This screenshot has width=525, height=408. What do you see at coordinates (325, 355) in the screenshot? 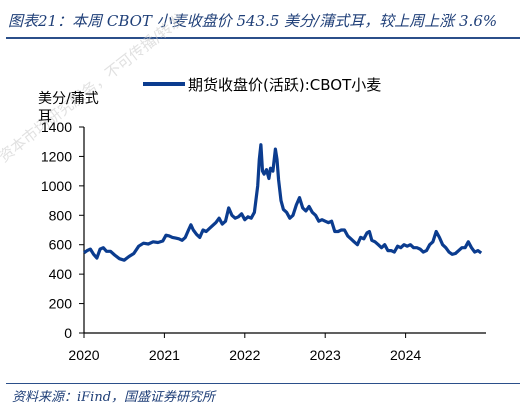
I see `x-tick-label: 2023` at bounding box center [325, 355].